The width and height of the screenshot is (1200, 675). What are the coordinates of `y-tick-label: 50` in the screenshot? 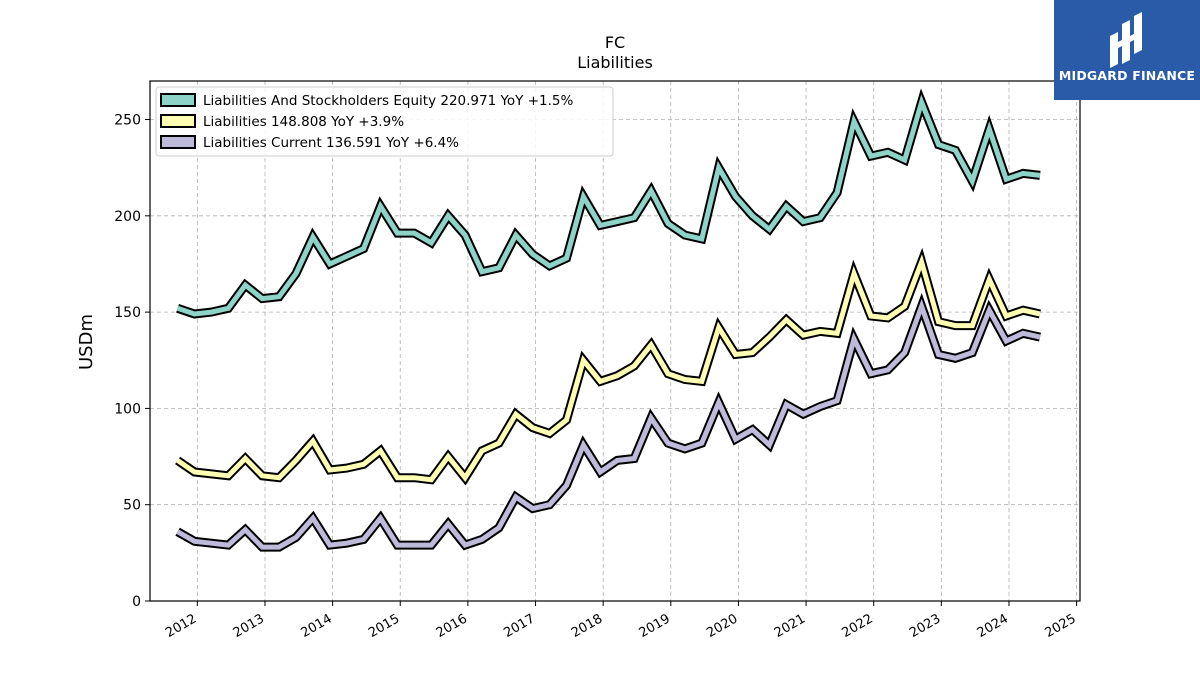 It's located at (132, 506).